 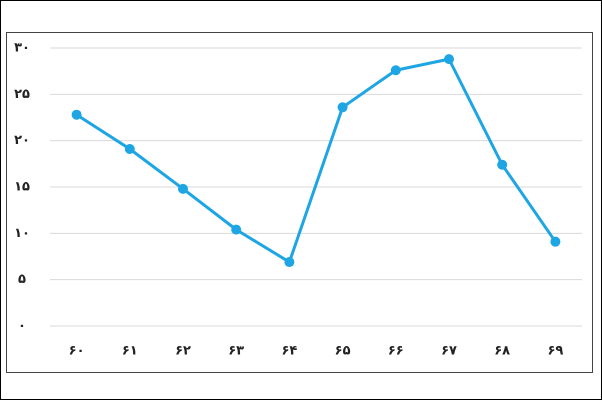 What do you see at coordinates (22, 187) in the screenshot?
I see `y-tick-label: ۱۵` at bounding box center [22, 187].